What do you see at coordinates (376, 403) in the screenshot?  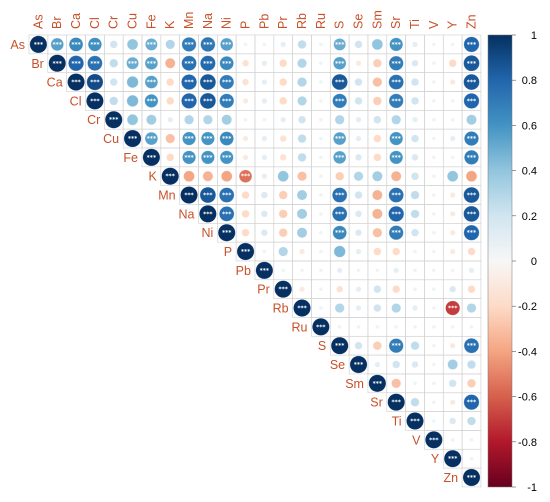 I see `row-label: Sr` at bounding box center [376, 403].